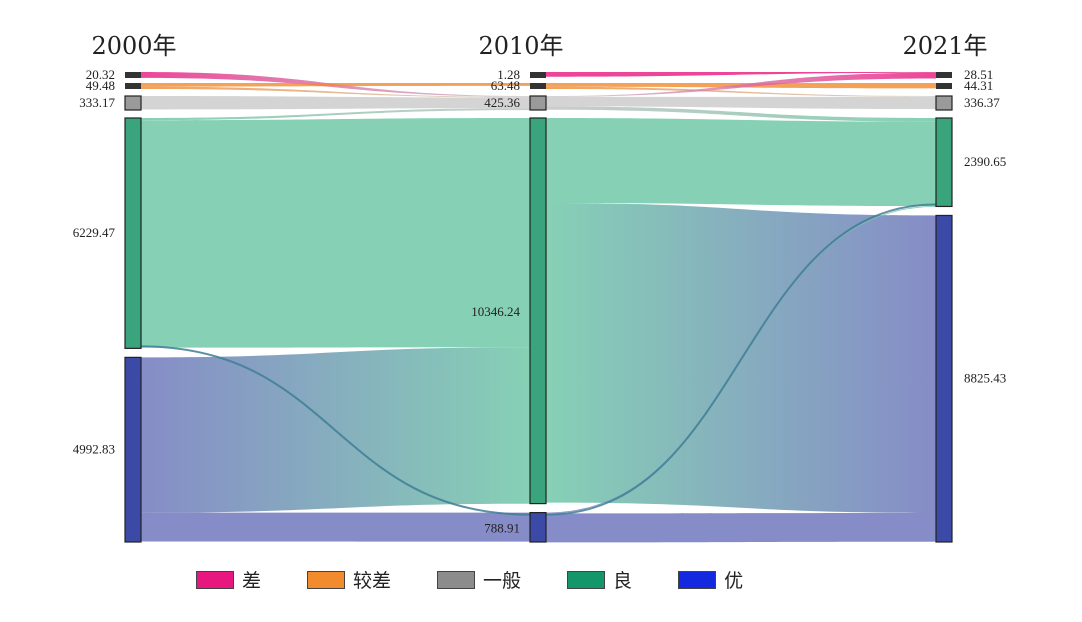 The height and width of the screenshot is (622, 1082). I want to click on link-0-良-一般, so click(335, 114).